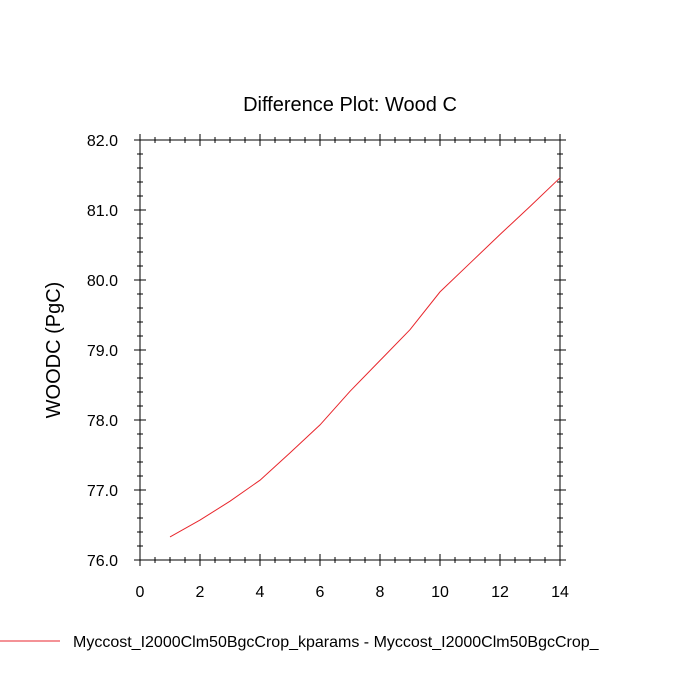 The width and height of the screenshot is (700, 700). Describe the element at coordinates (500, 592) in the screenshot. I see `x-tick-label: 12` at that location.